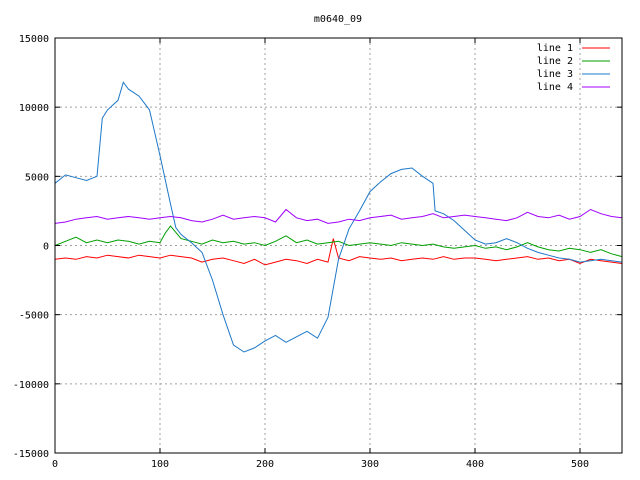  I want to click on x-tick-label: 200, so click(265, 464).